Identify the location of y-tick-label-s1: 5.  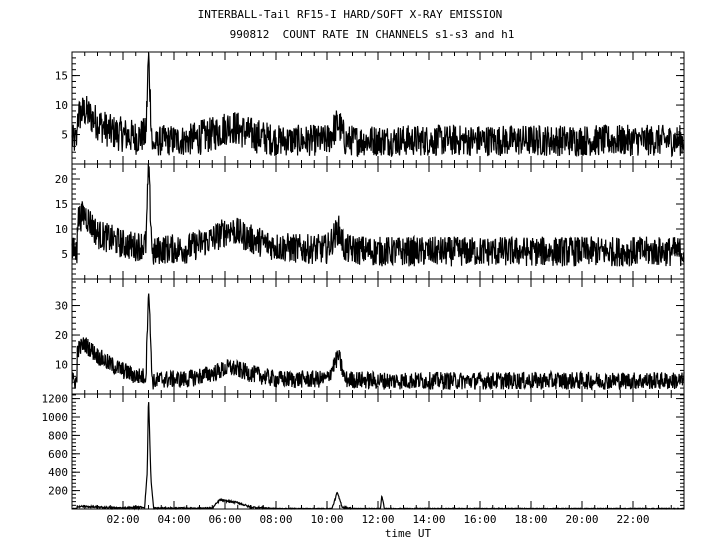
(64, 135).